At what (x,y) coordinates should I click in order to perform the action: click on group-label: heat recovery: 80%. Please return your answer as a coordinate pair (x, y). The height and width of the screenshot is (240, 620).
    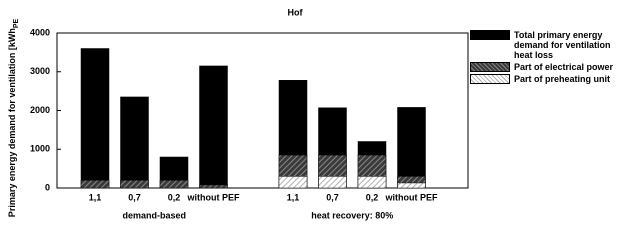
    Looking at the image, I should click on (352, 215).